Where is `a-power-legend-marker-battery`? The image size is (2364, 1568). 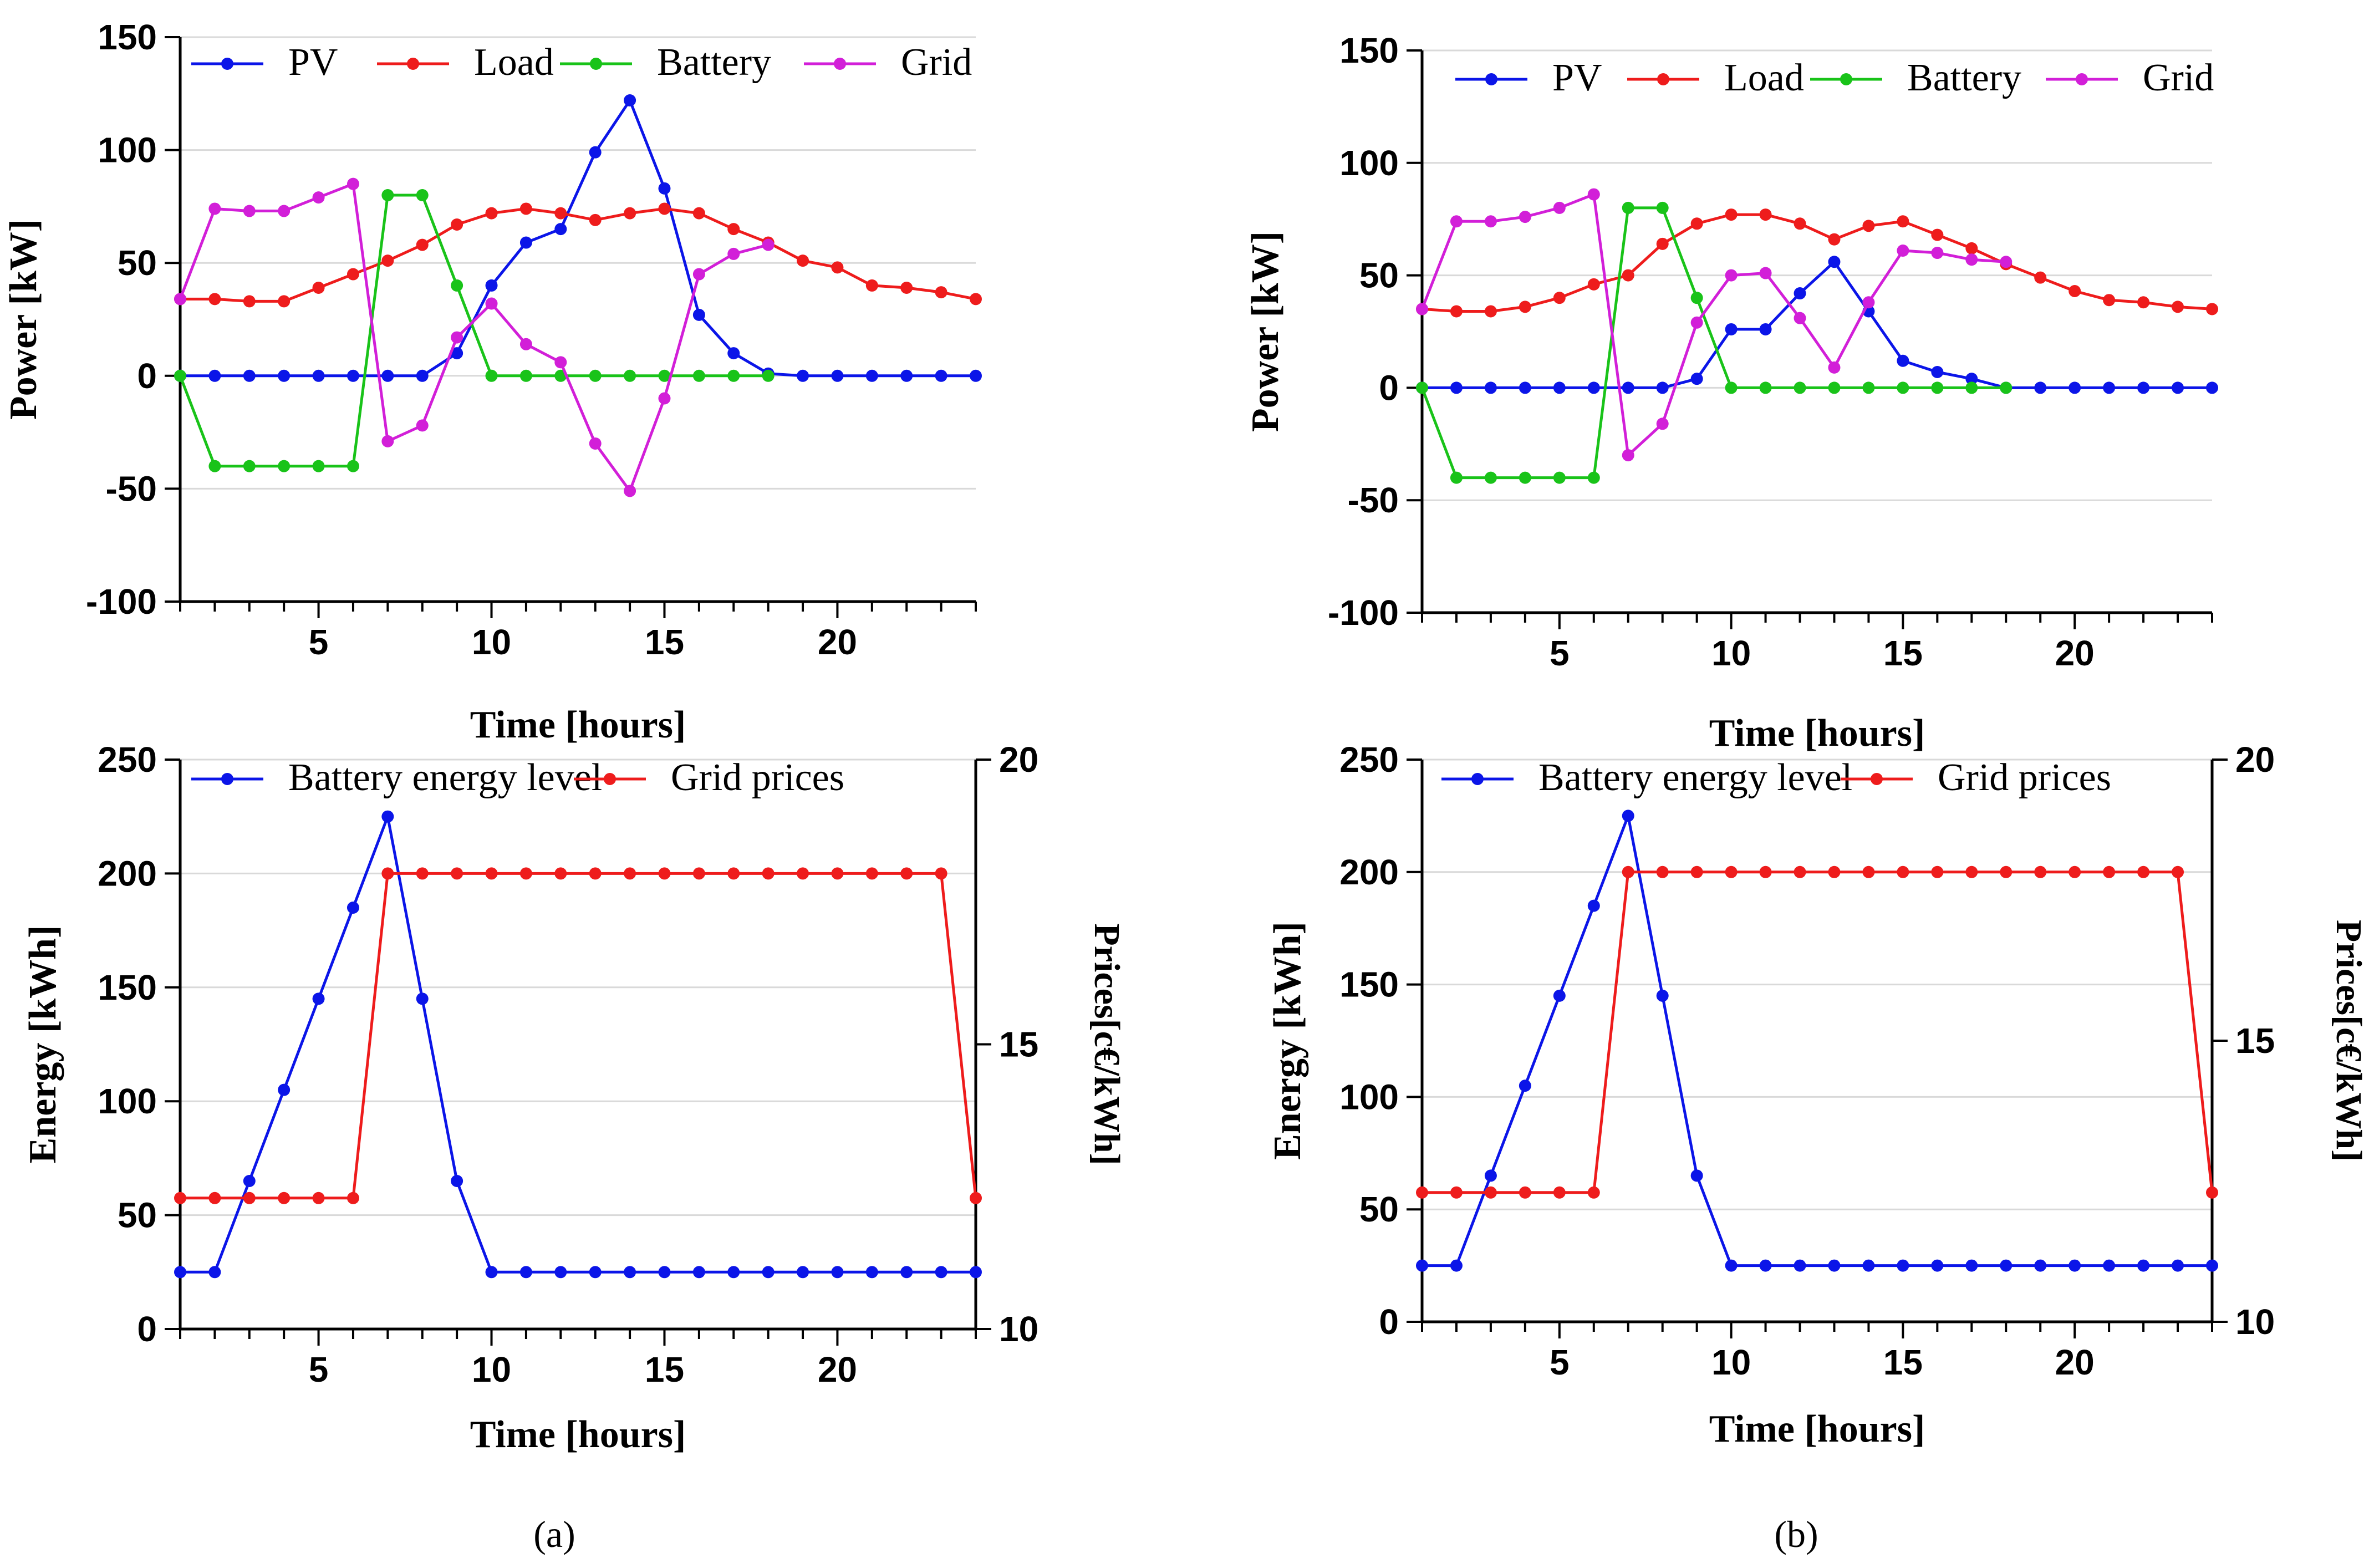 a-power-legend-marker-battery is located at coordinates (596, 64).